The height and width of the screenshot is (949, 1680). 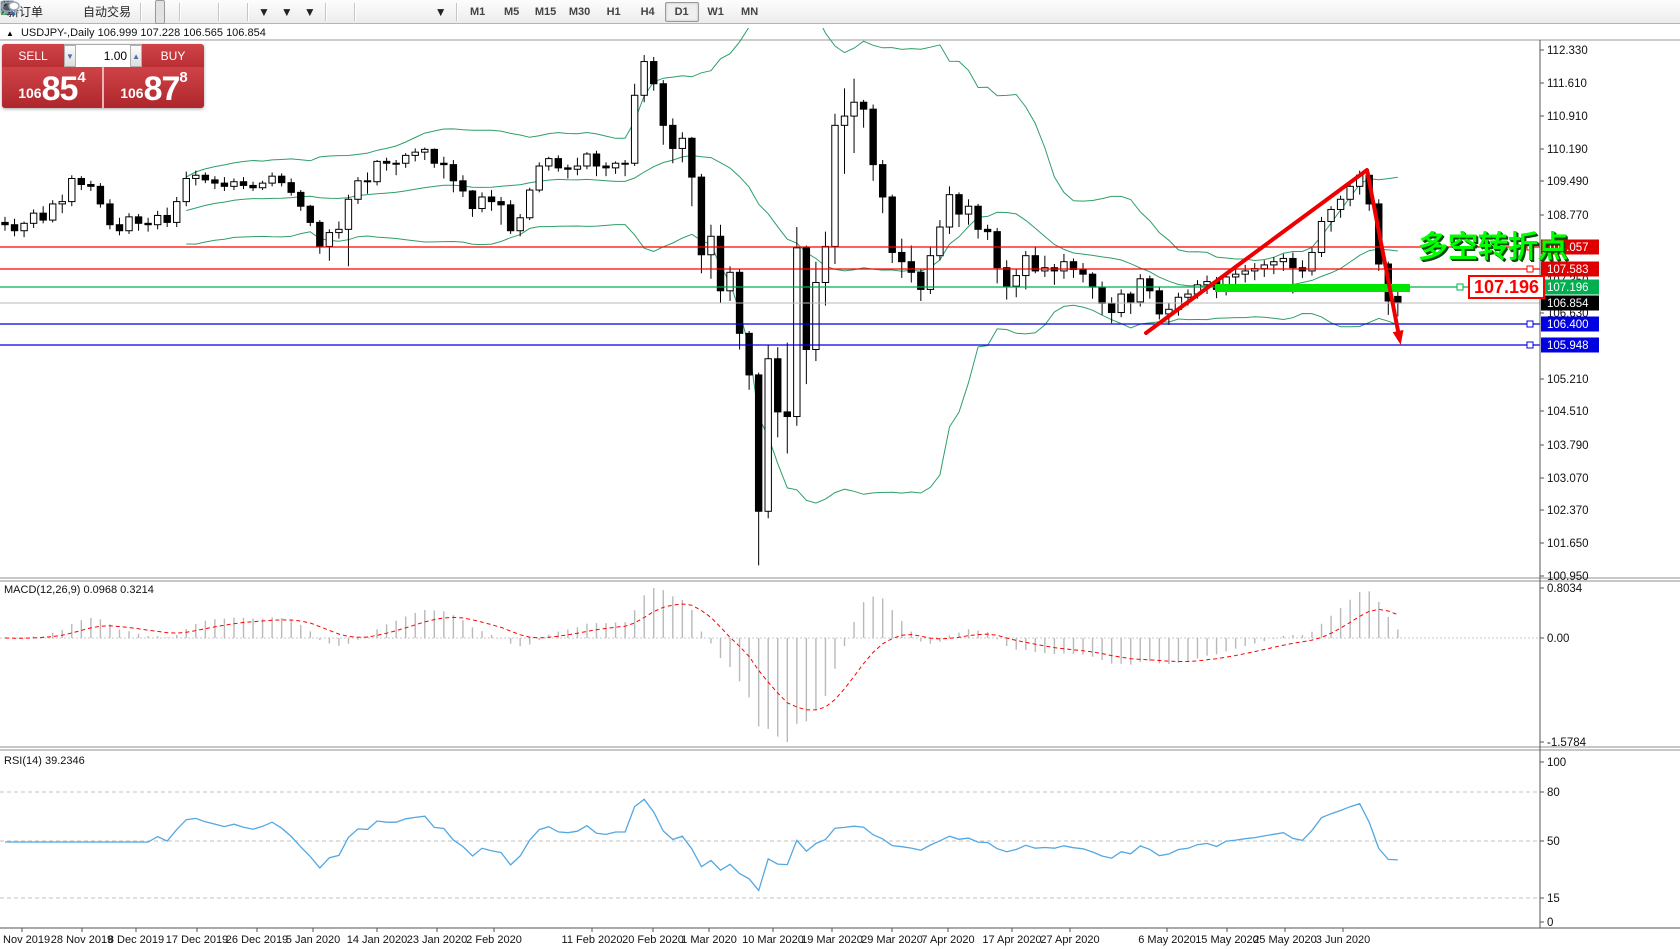 What do you see at coordinates (1568, 270) in the screenshot?
I see `svg-text: 107.583` at bounding box center [1568, 270].